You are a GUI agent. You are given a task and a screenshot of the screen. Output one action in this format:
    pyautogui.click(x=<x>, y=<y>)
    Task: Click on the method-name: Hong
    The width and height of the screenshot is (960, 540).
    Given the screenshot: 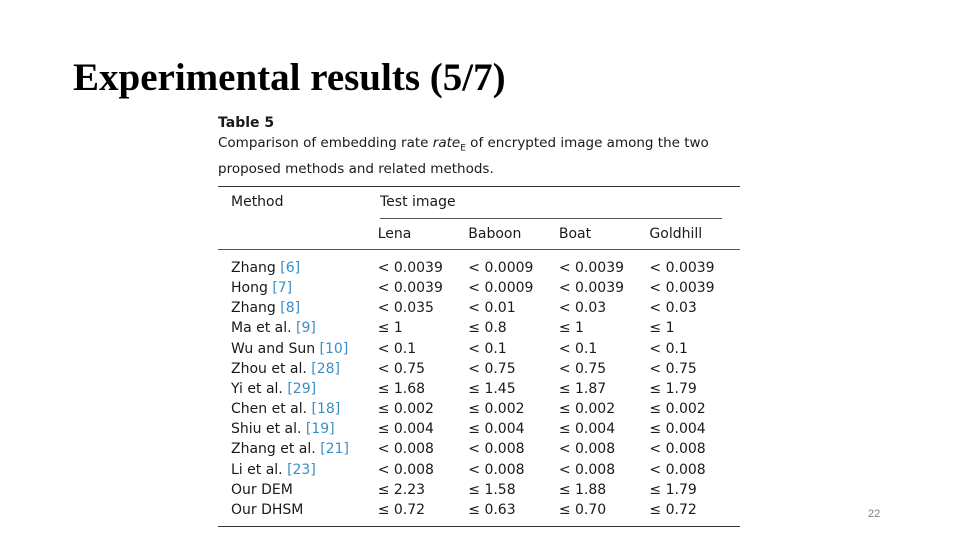 What is the action you would take?
    pyautogui.click(x=252, y=287)
    